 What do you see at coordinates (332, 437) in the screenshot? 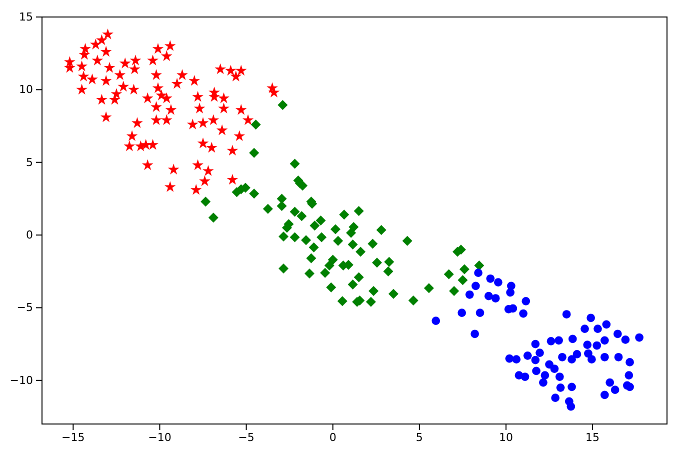
I see `x-tick-label: 0` at bounding box center [332, 437].